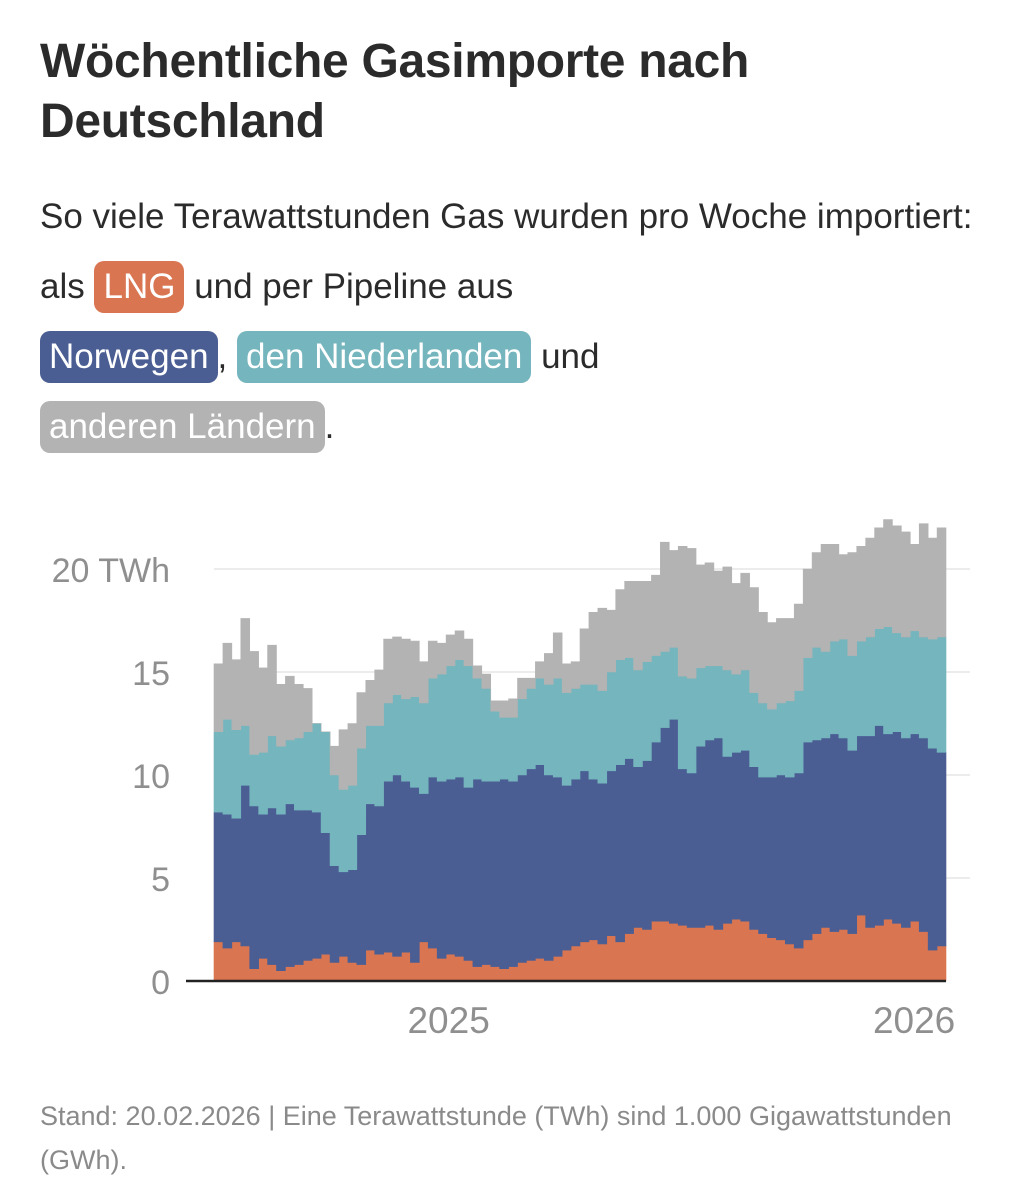 This screenshot has height=1200, width=1010. Describe the element at coordinates (329, 426) in the screenshot. I see `subtitle-period: .` at that location.